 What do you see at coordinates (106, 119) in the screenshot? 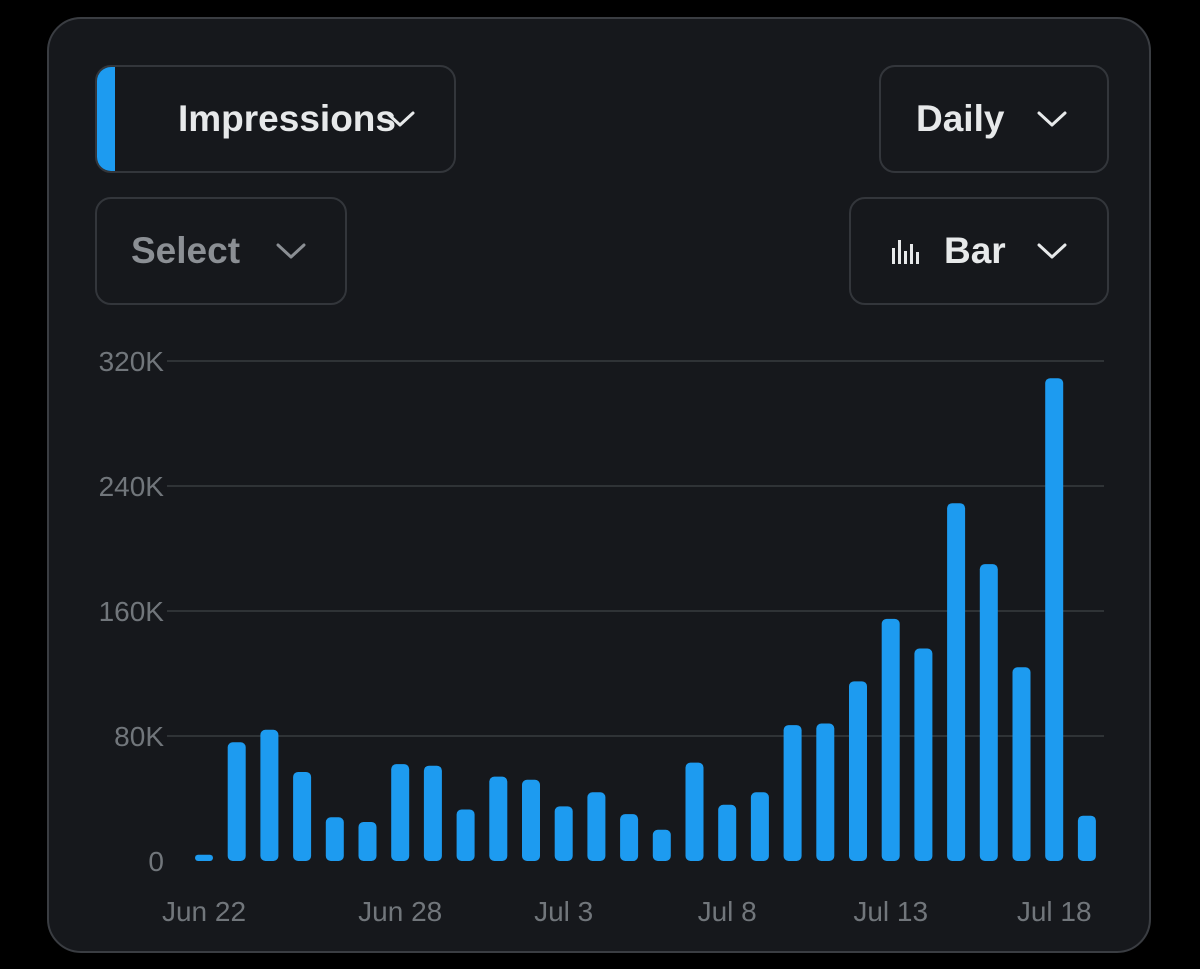
I see `metric-color-indicator` at bounding box center [106, 119].